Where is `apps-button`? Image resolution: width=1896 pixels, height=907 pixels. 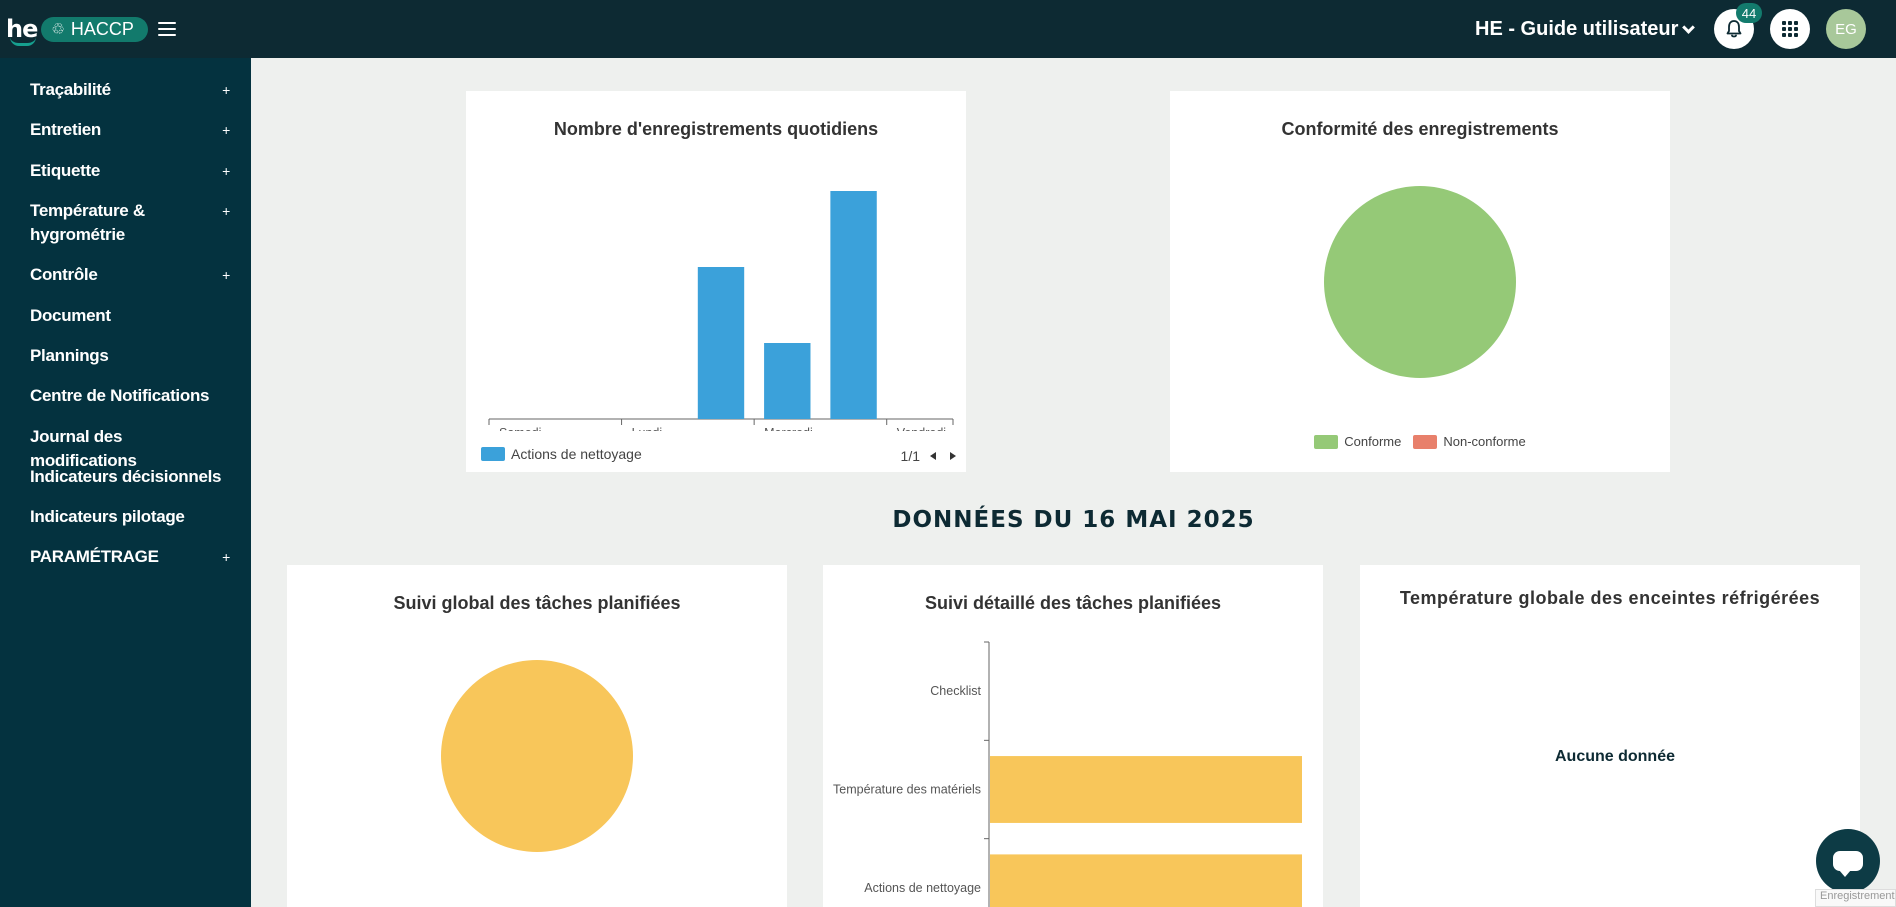
apps-button is located at coordinates (1790, 29).